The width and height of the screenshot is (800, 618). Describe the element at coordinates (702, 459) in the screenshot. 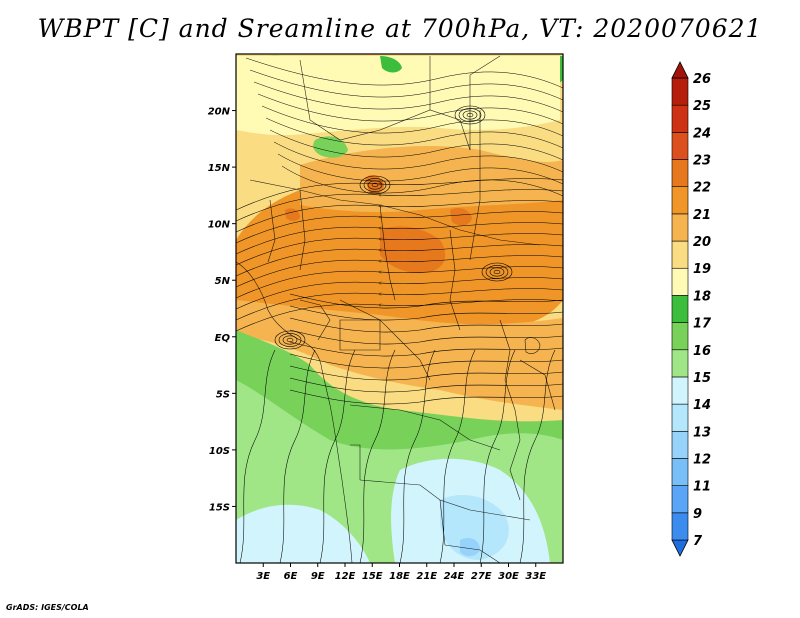

I see `colorbar-level-label: 12` at that location.